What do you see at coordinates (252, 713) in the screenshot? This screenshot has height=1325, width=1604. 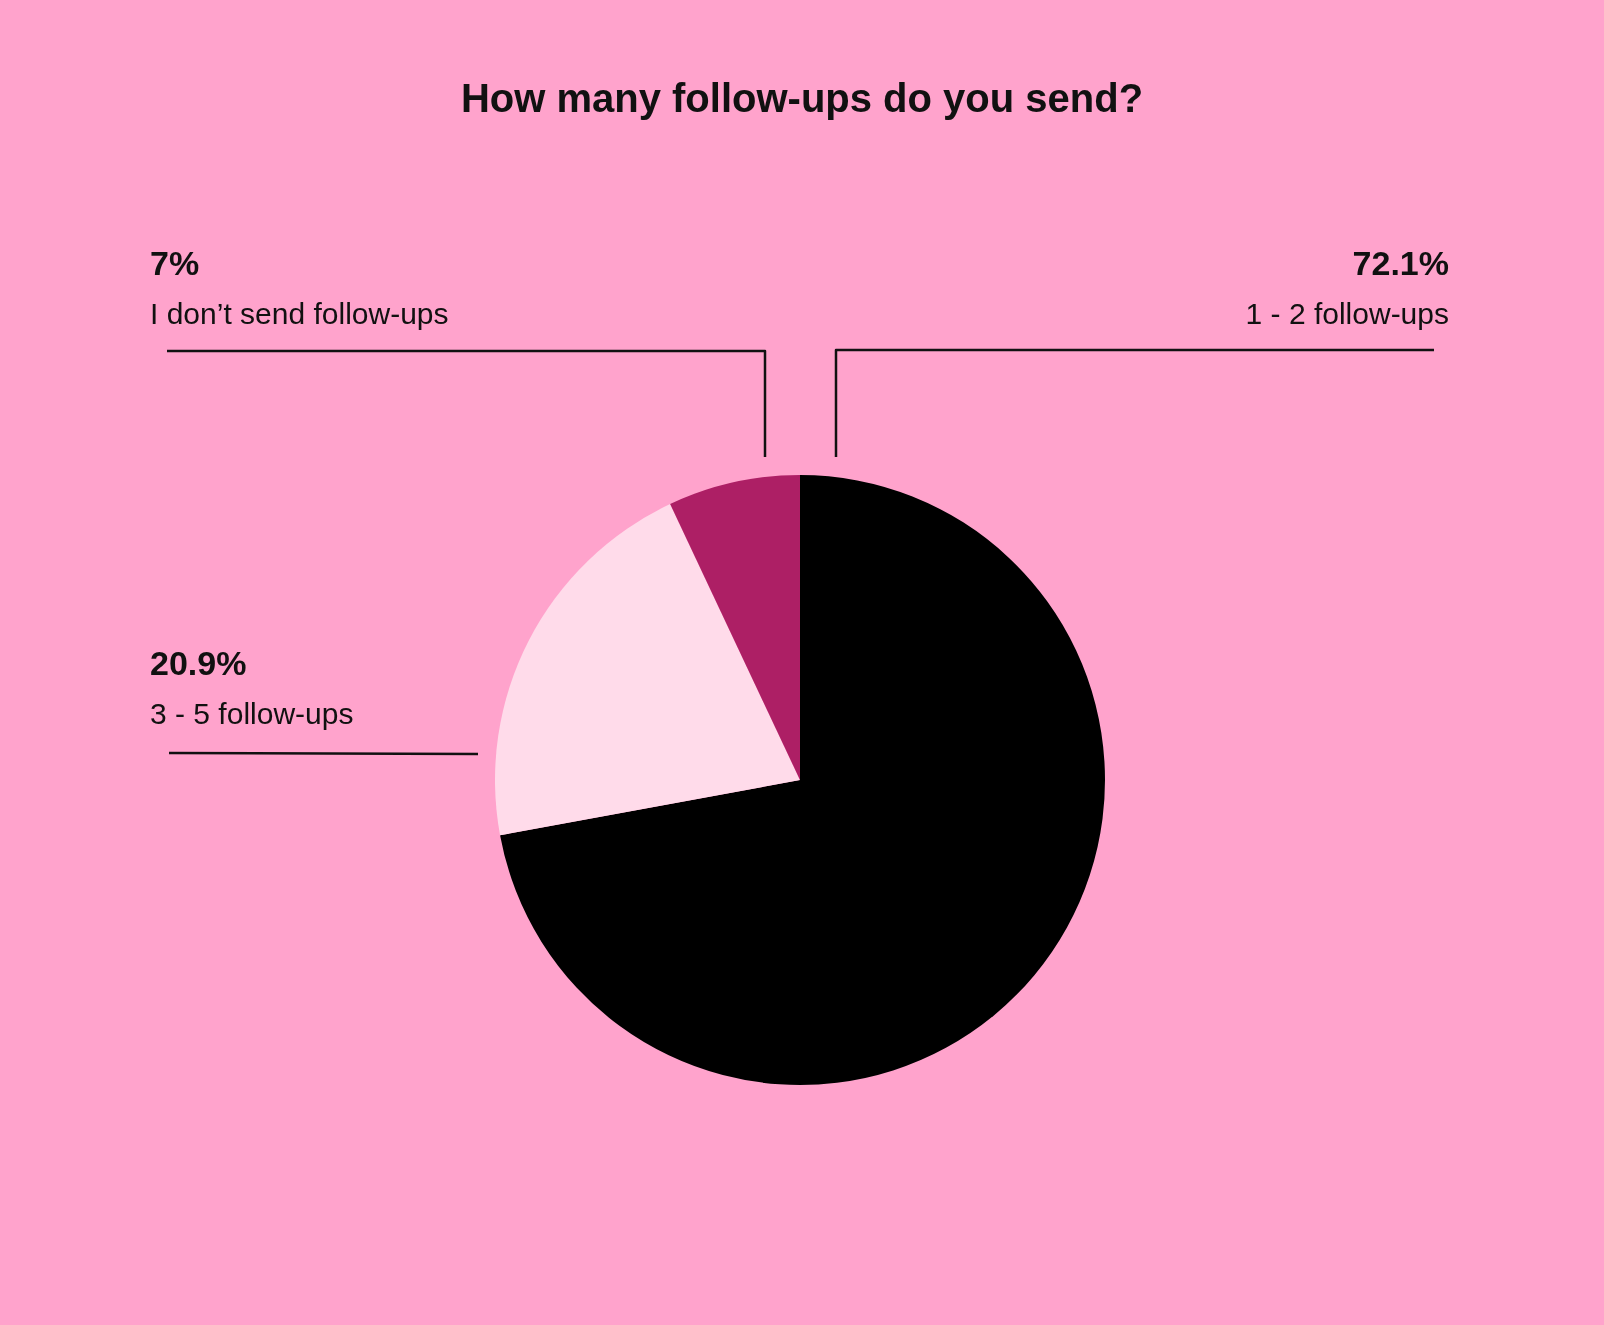 I see `slice-label: 3 - 5 follow-ups` at bounding box center [252, 713].